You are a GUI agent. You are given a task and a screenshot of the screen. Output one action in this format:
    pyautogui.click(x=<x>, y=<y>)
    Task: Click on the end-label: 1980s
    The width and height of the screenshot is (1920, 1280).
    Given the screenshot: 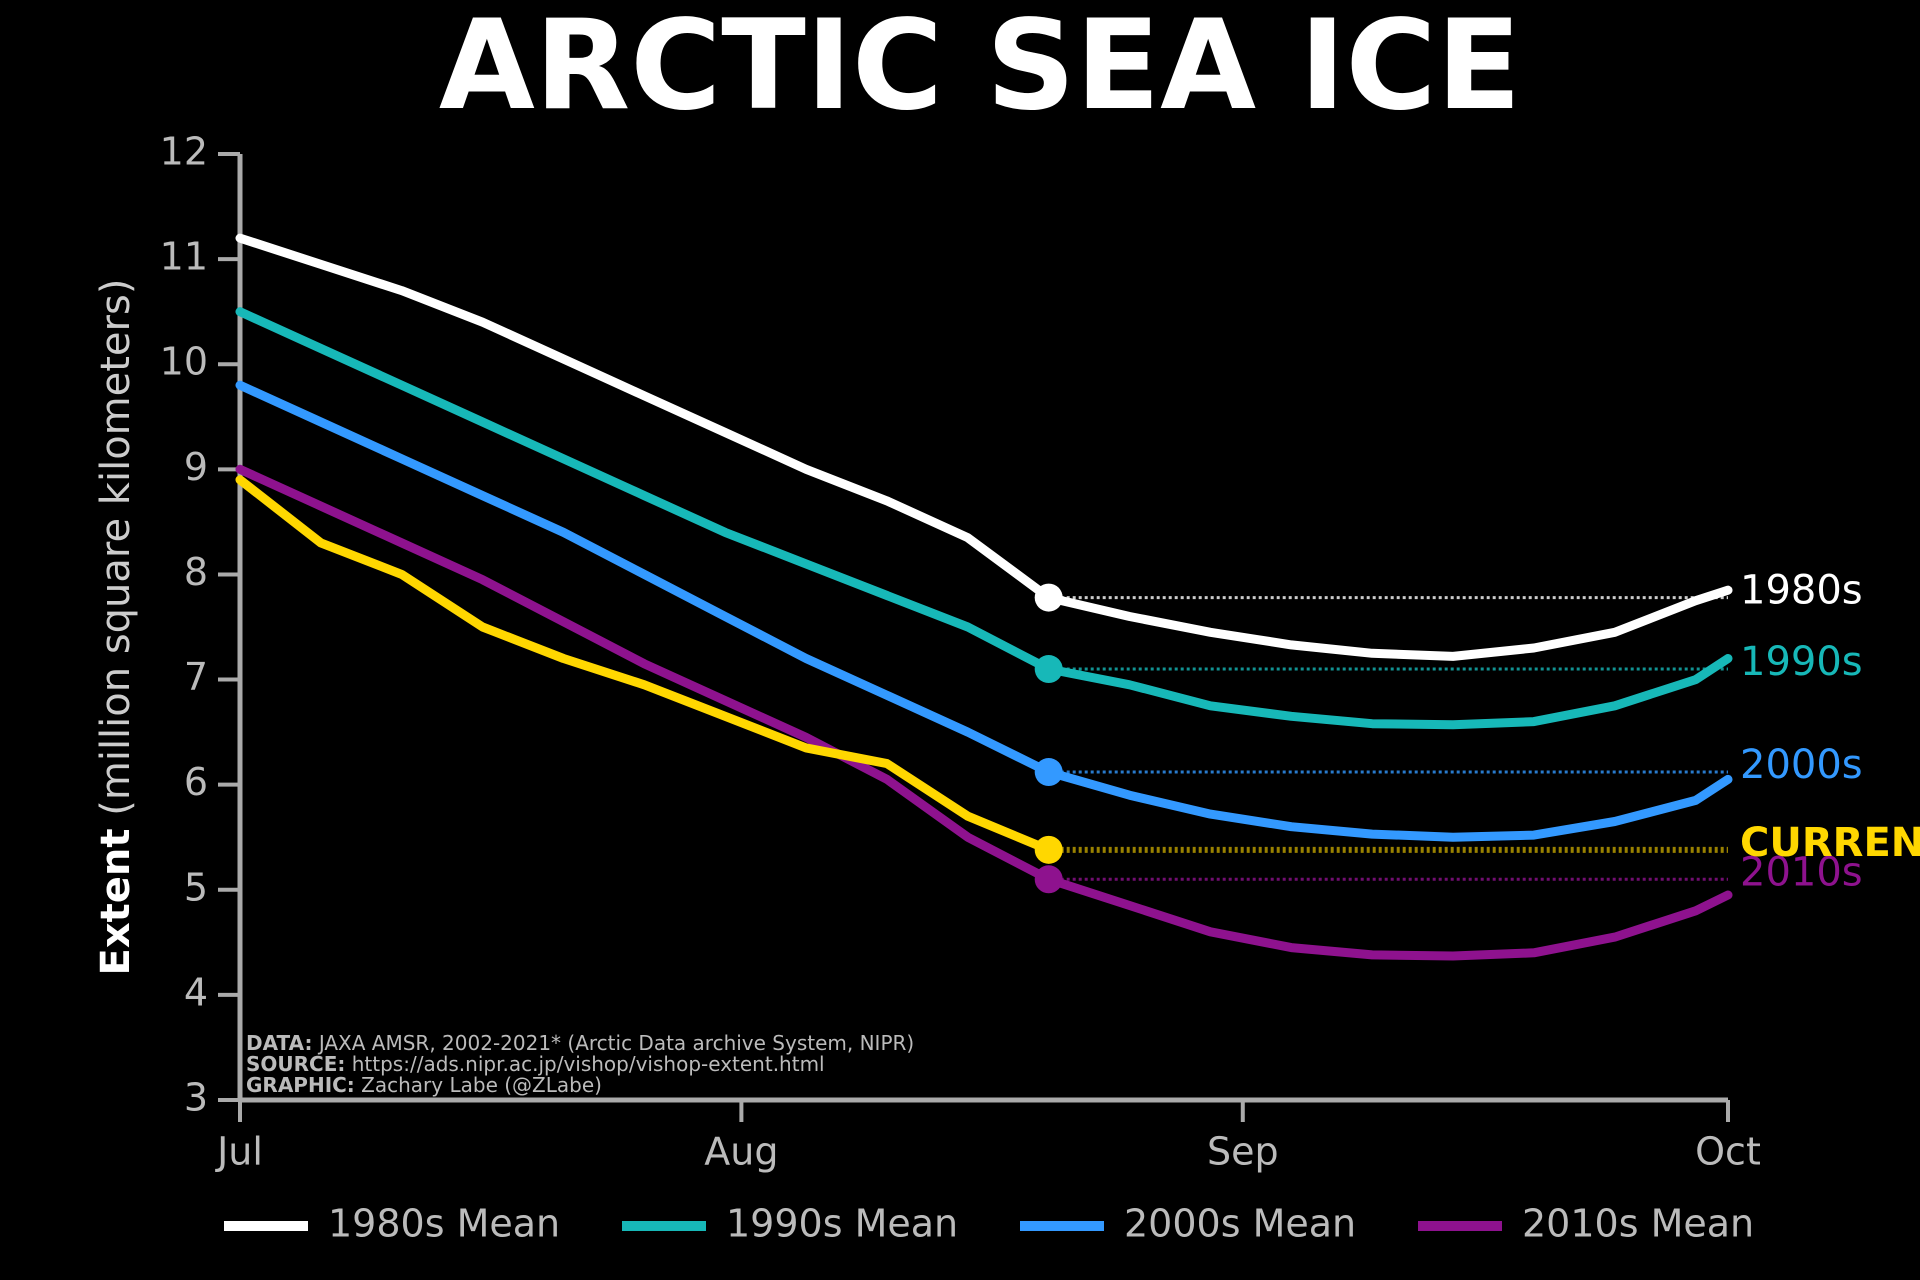 What is the action you would take?
    pyautogui.click(x=1801, y=591)
    